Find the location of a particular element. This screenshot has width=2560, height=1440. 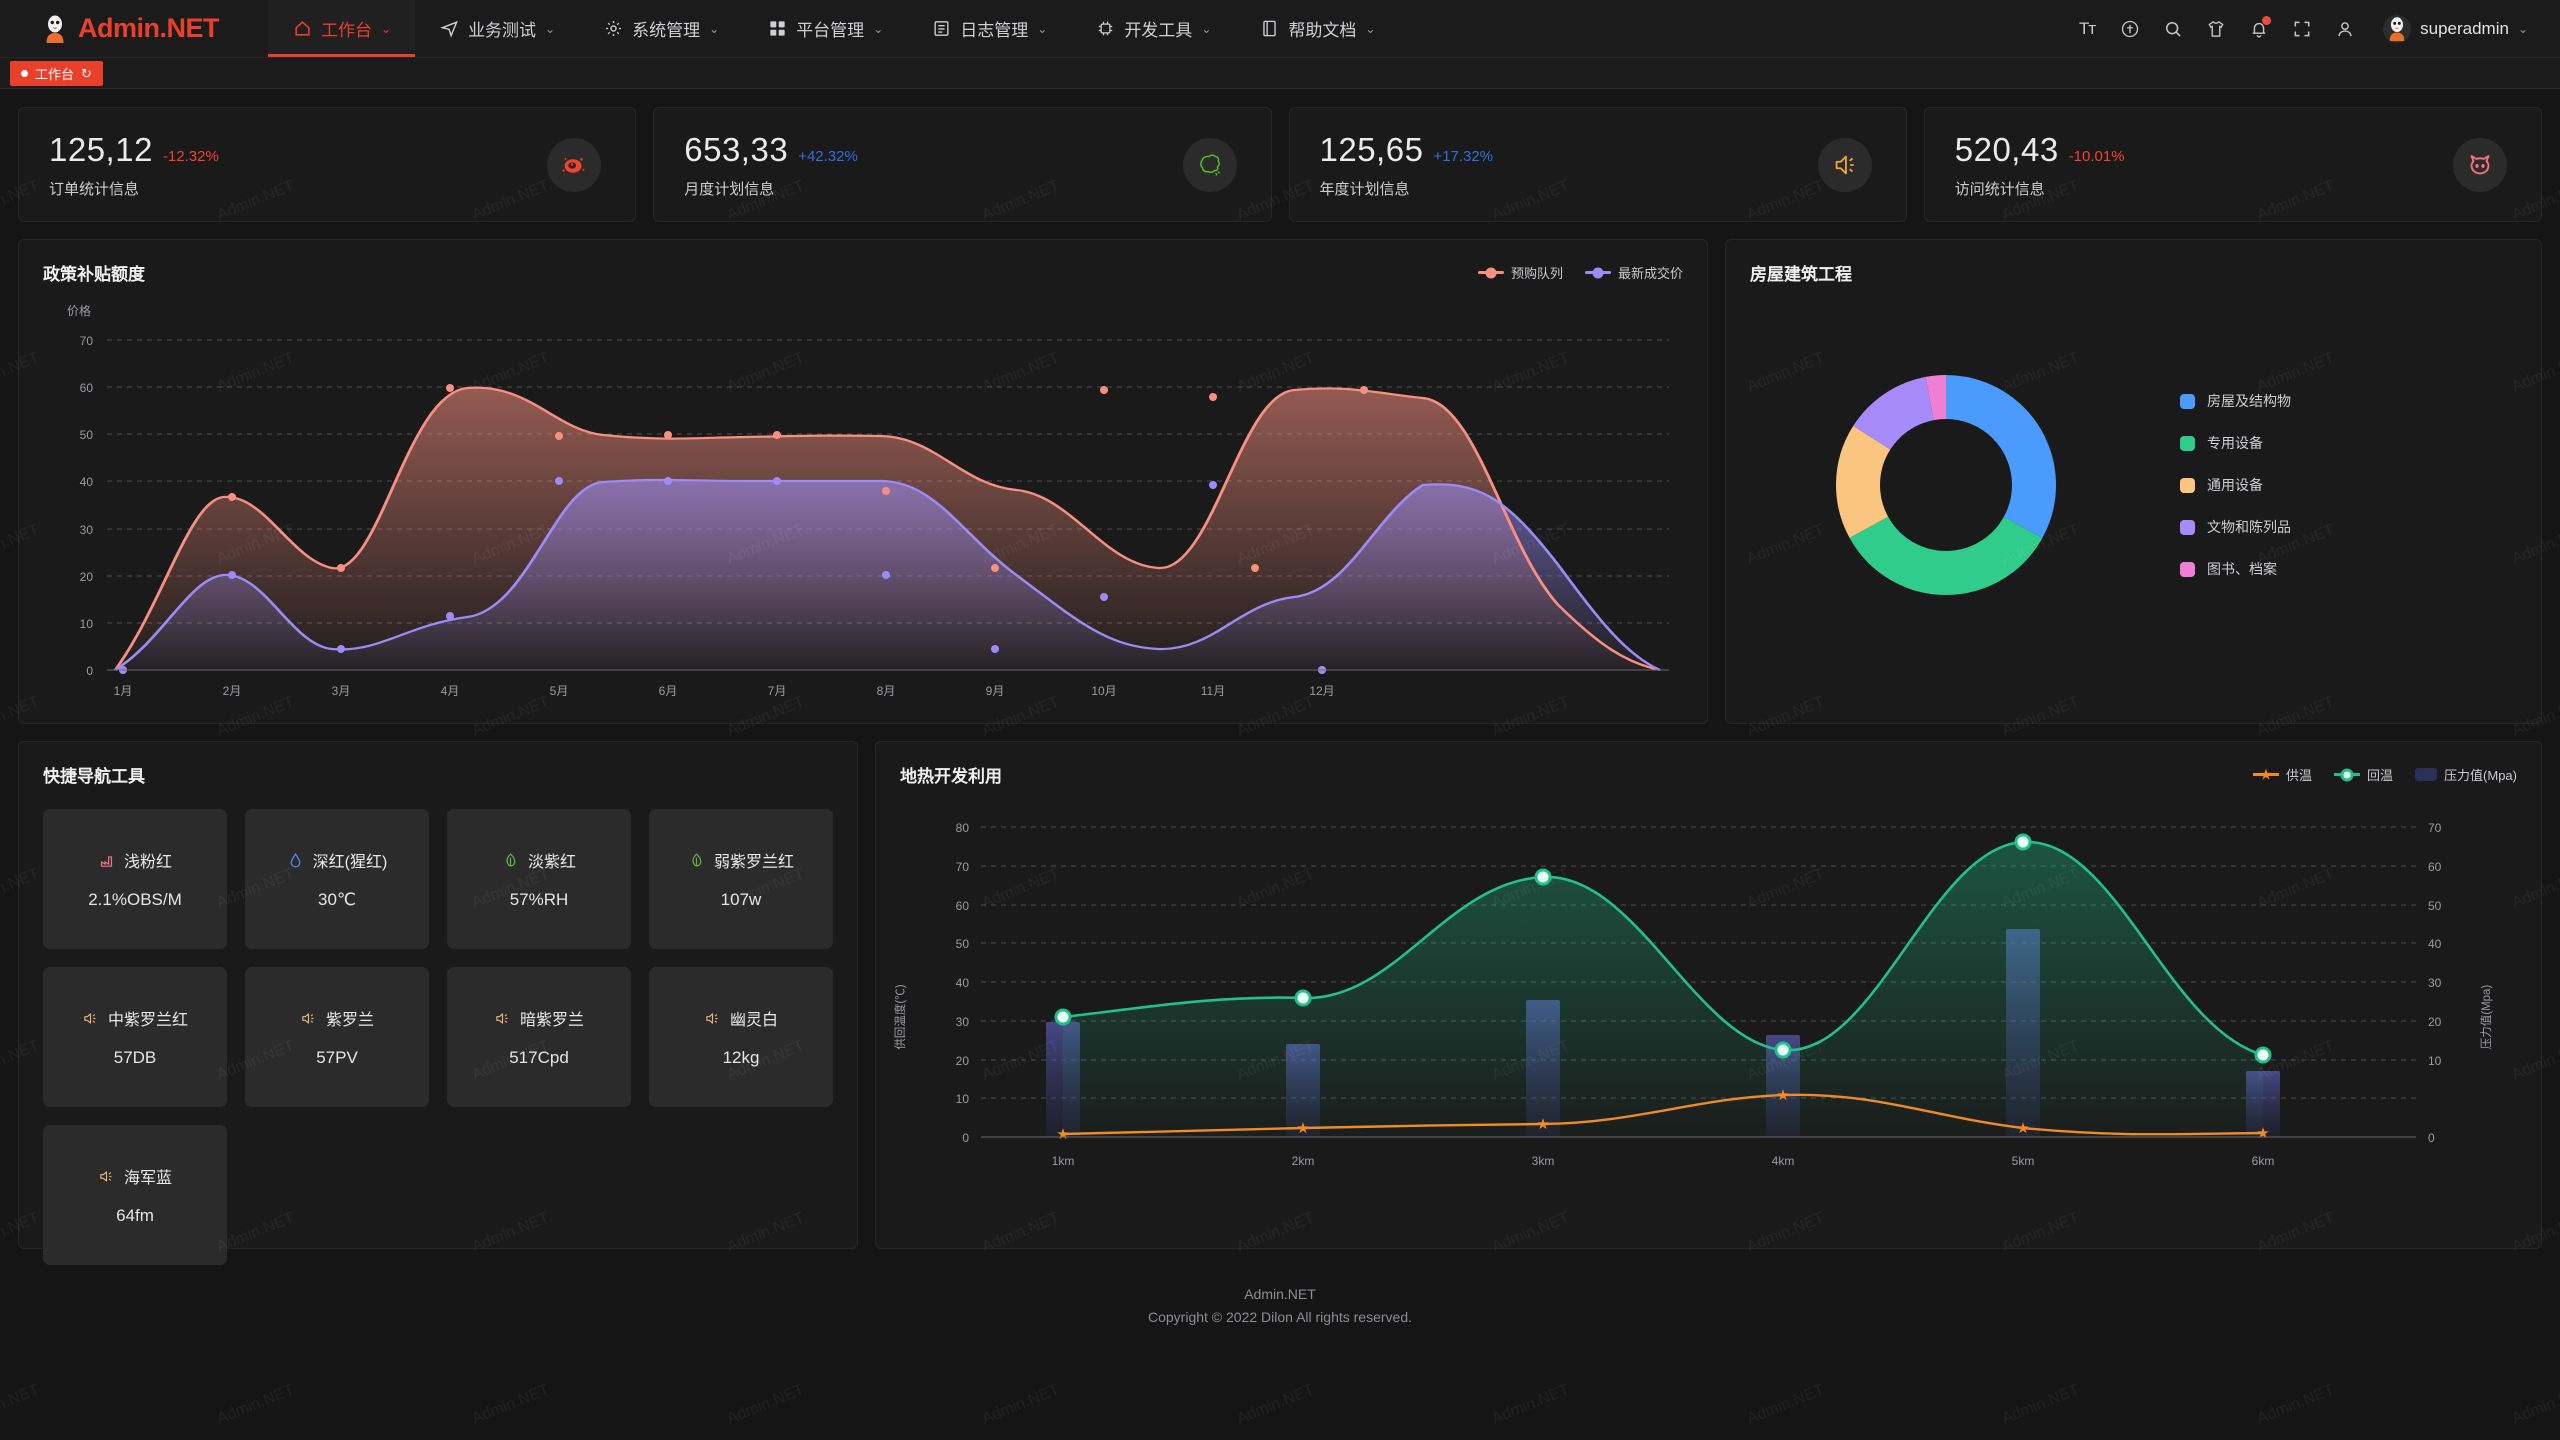

stat-value: 125,12 is located at coordinates (101, 149).